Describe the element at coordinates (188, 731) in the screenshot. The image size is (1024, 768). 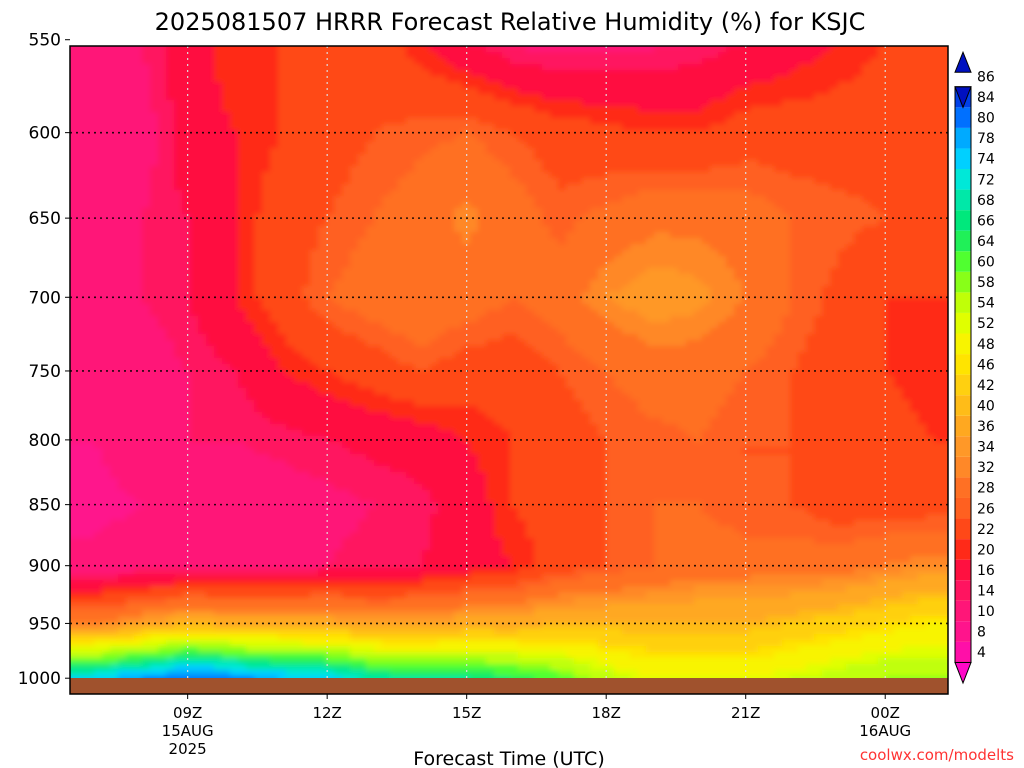
I see `x-tick-sublabel-15AUG: 15AUG` at that location.